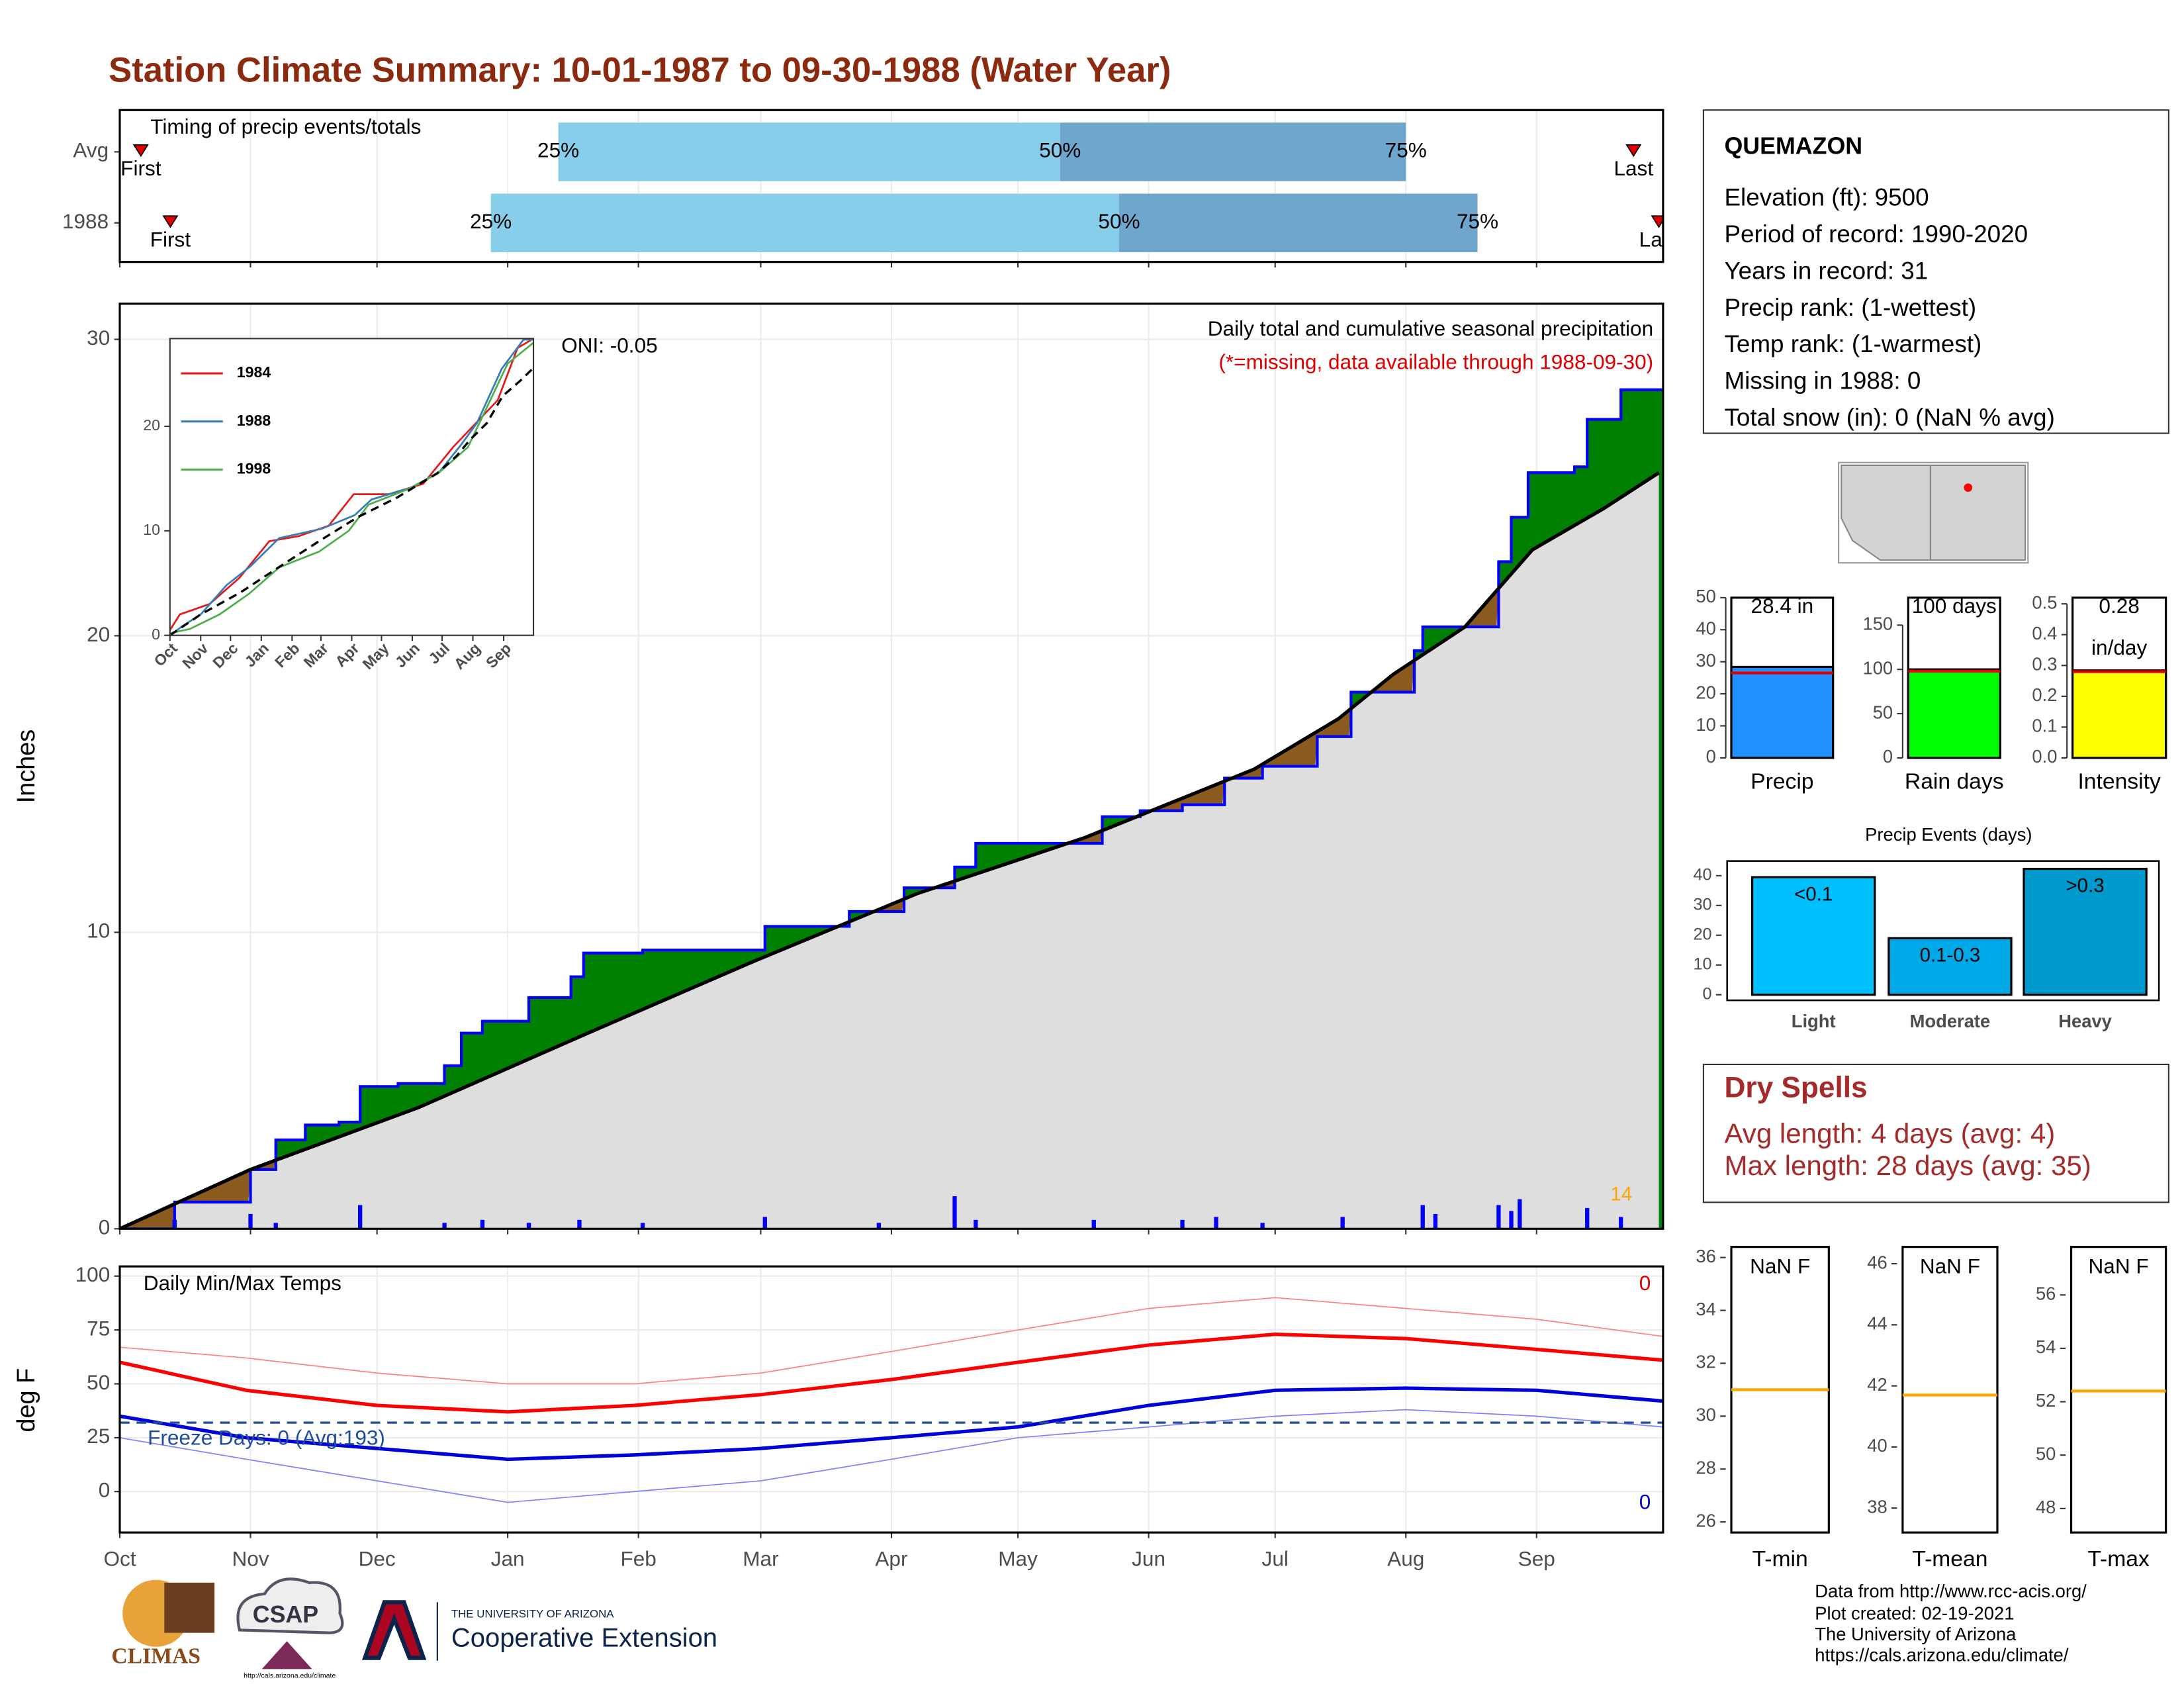  I want to click on bar-value-label: >0.3, so click(2085, 886).